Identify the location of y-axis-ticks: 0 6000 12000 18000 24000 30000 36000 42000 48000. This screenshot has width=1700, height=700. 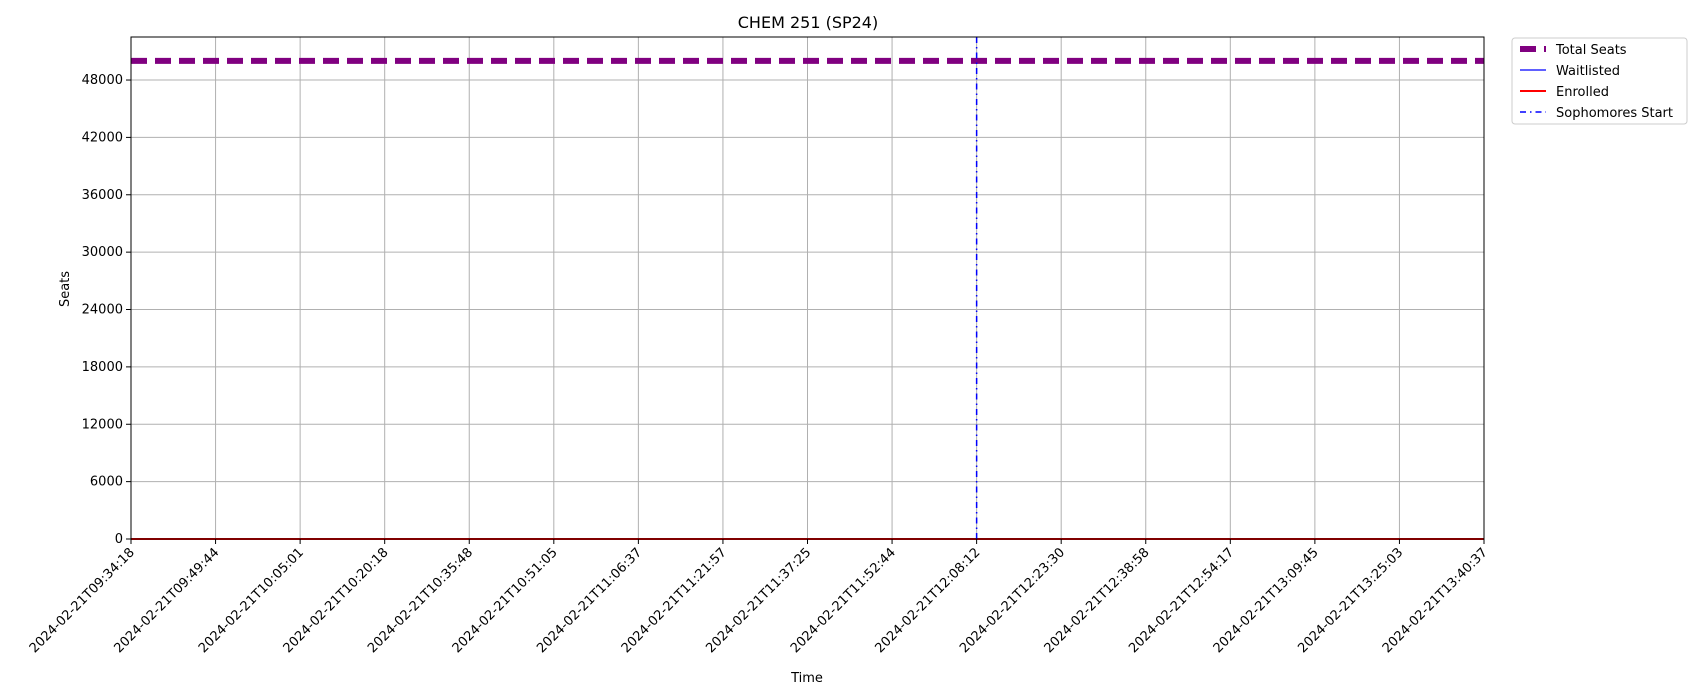
(106, 310).